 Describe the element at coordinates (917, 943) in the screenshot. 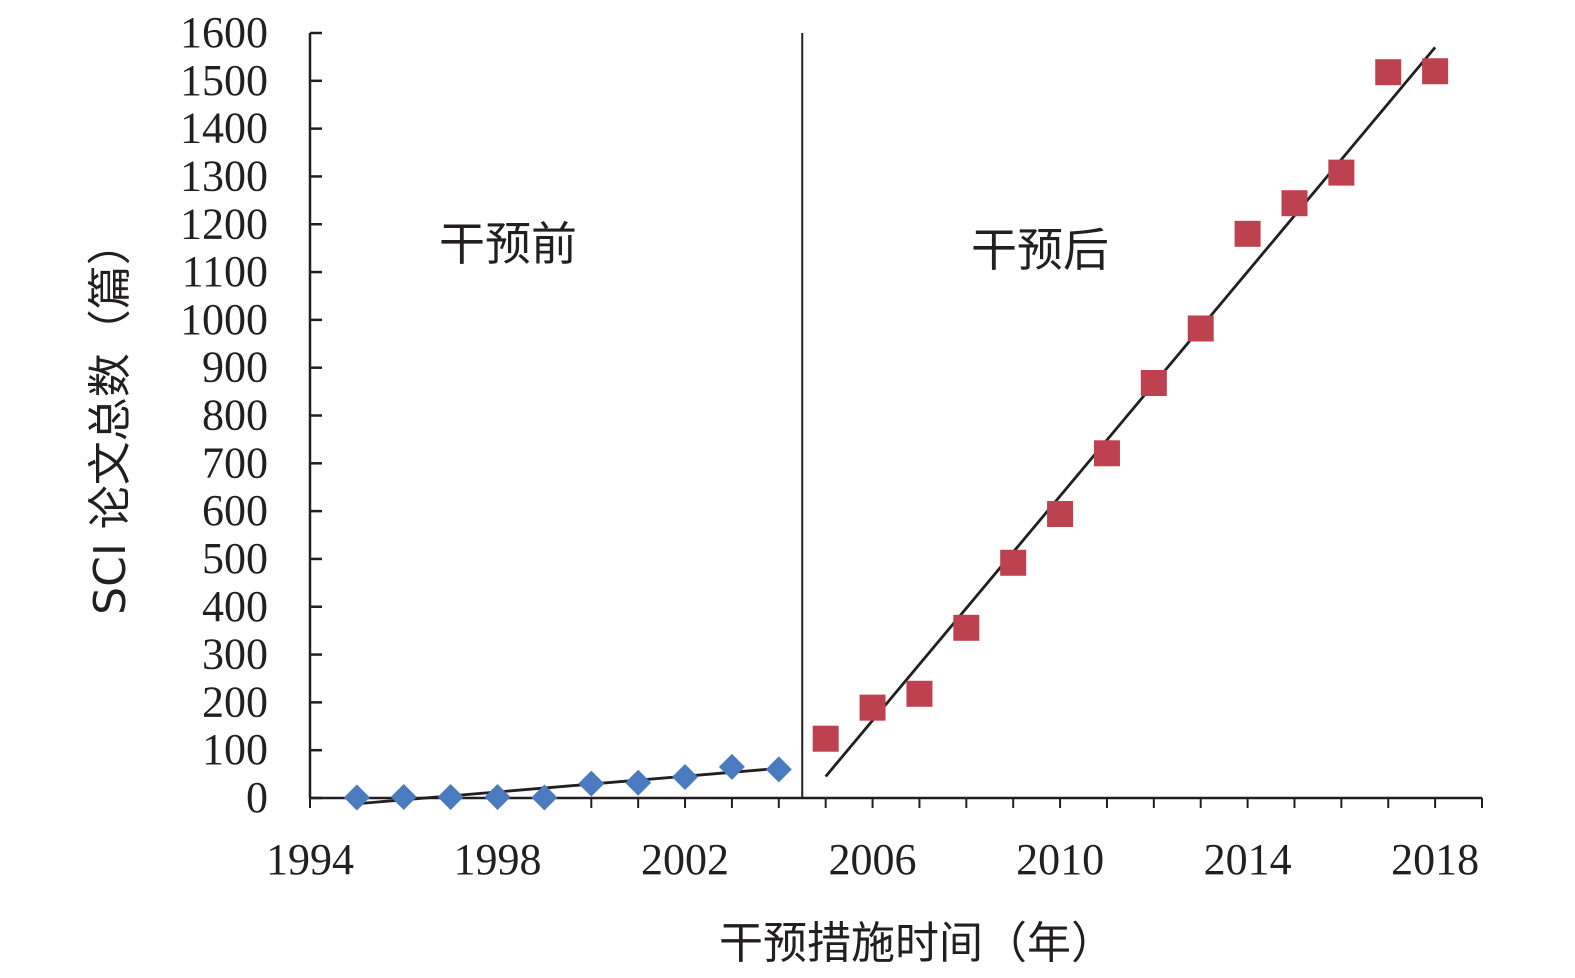

I see `x-axis-title: 干预措施时间（年）` at that location.